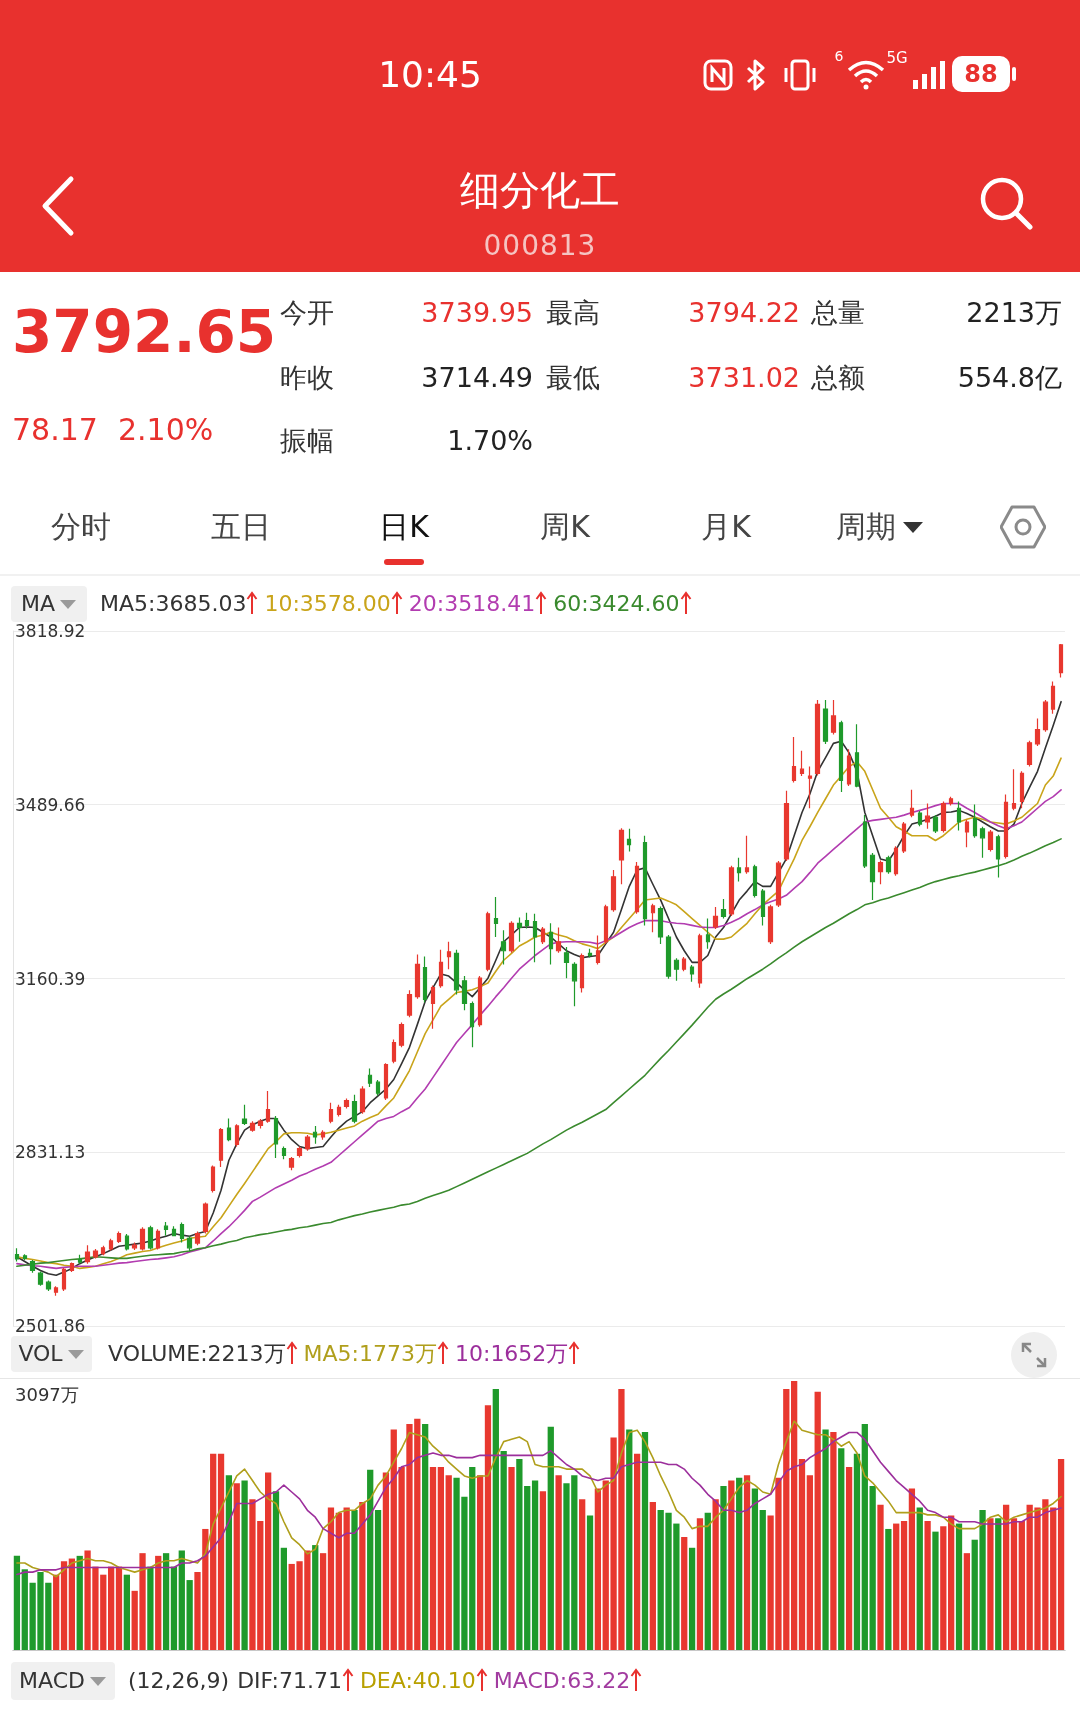 The image size is (1080, 1713). Describe the element at coordinates (744, 378) in the screenshot. I see `text: 3731.02` at that location.